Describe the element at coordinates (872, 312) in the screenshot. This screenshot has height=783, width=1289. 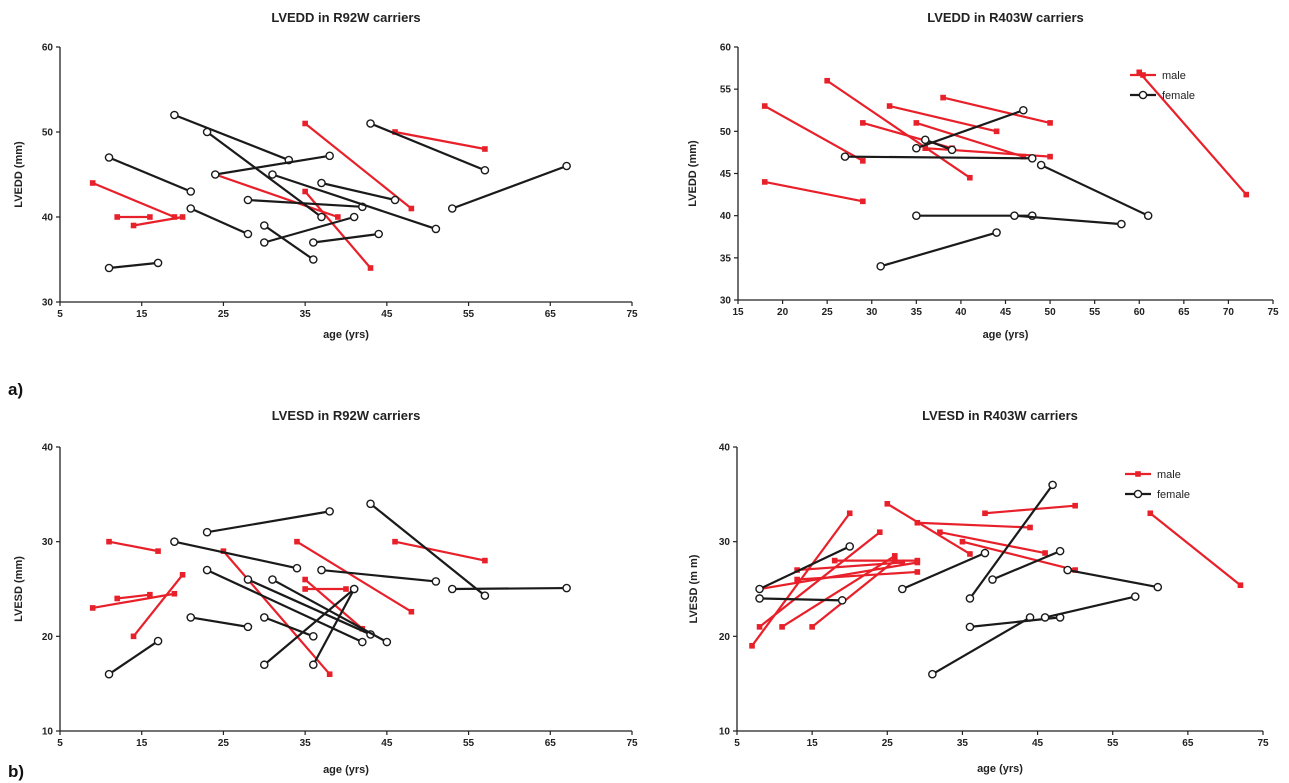
I see `x-tick-label: 30` at that location.